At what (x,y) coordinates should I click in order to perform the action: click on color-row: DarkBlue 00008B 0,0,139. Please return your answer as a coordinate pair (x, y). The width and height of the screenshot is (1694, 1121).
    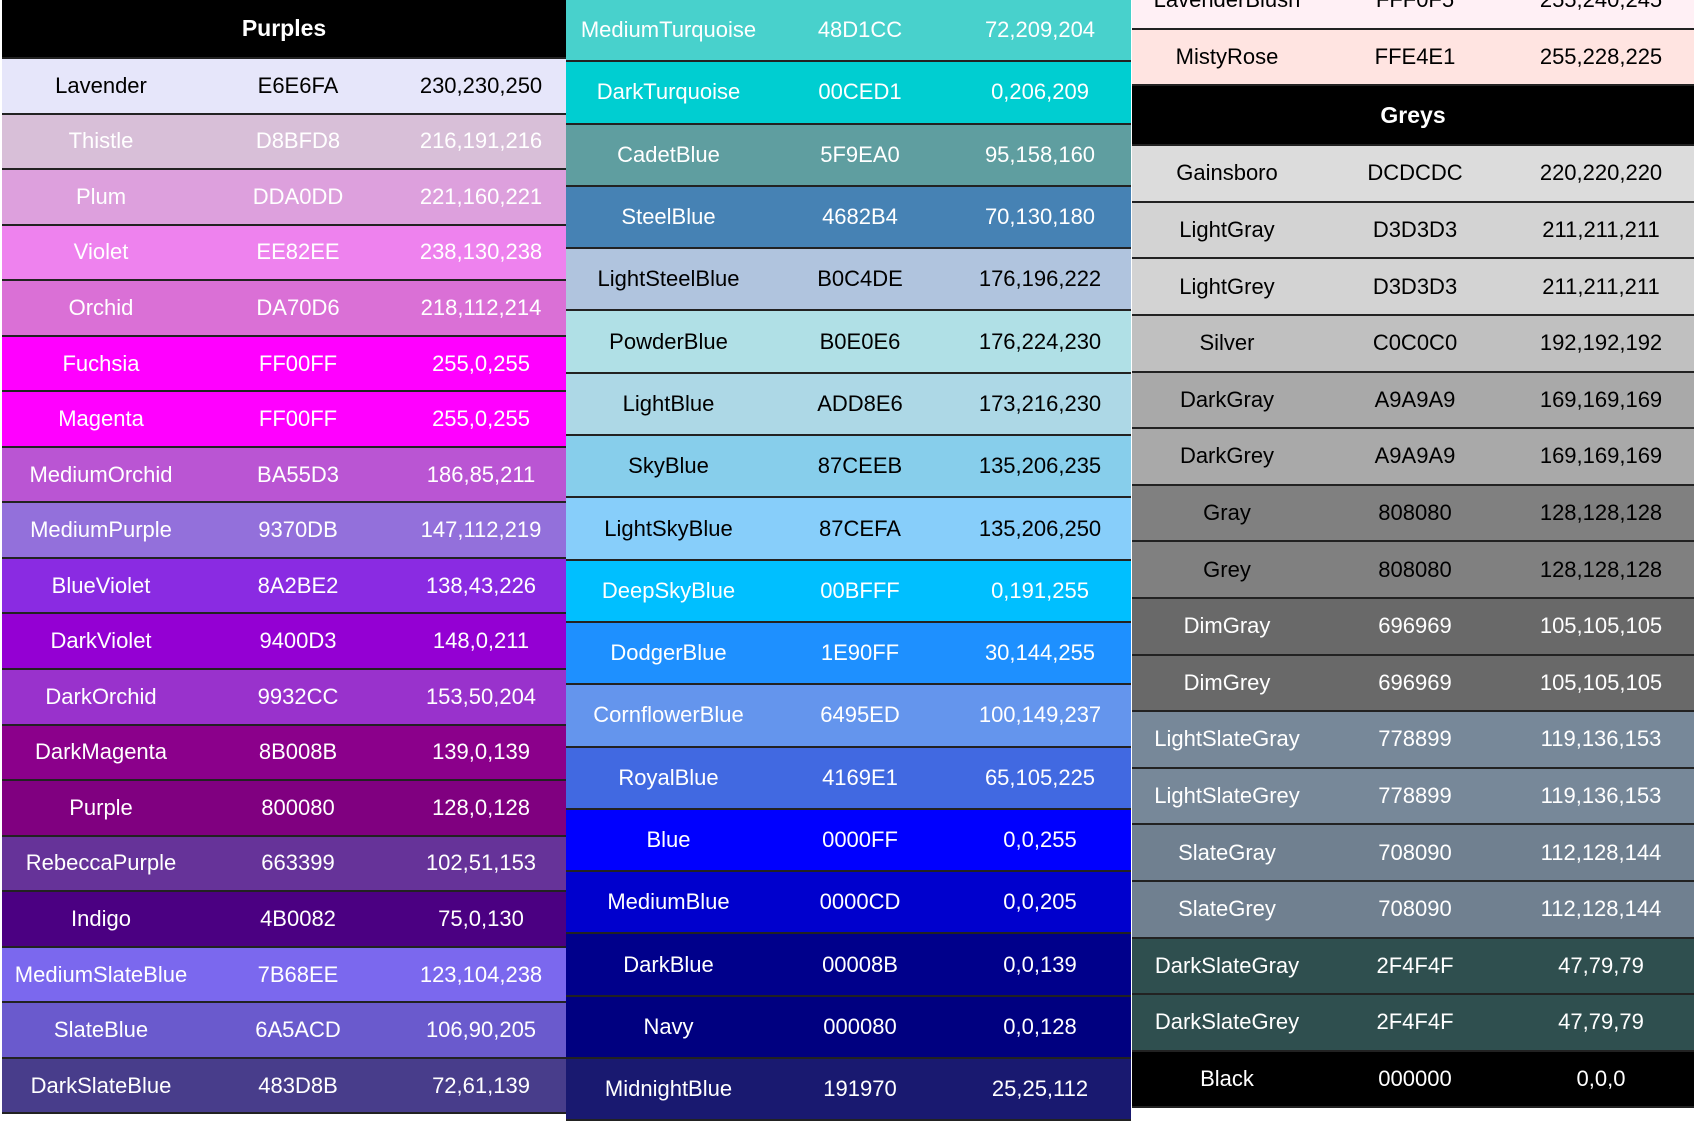
    Looking at the image, I should click on (848, 965).